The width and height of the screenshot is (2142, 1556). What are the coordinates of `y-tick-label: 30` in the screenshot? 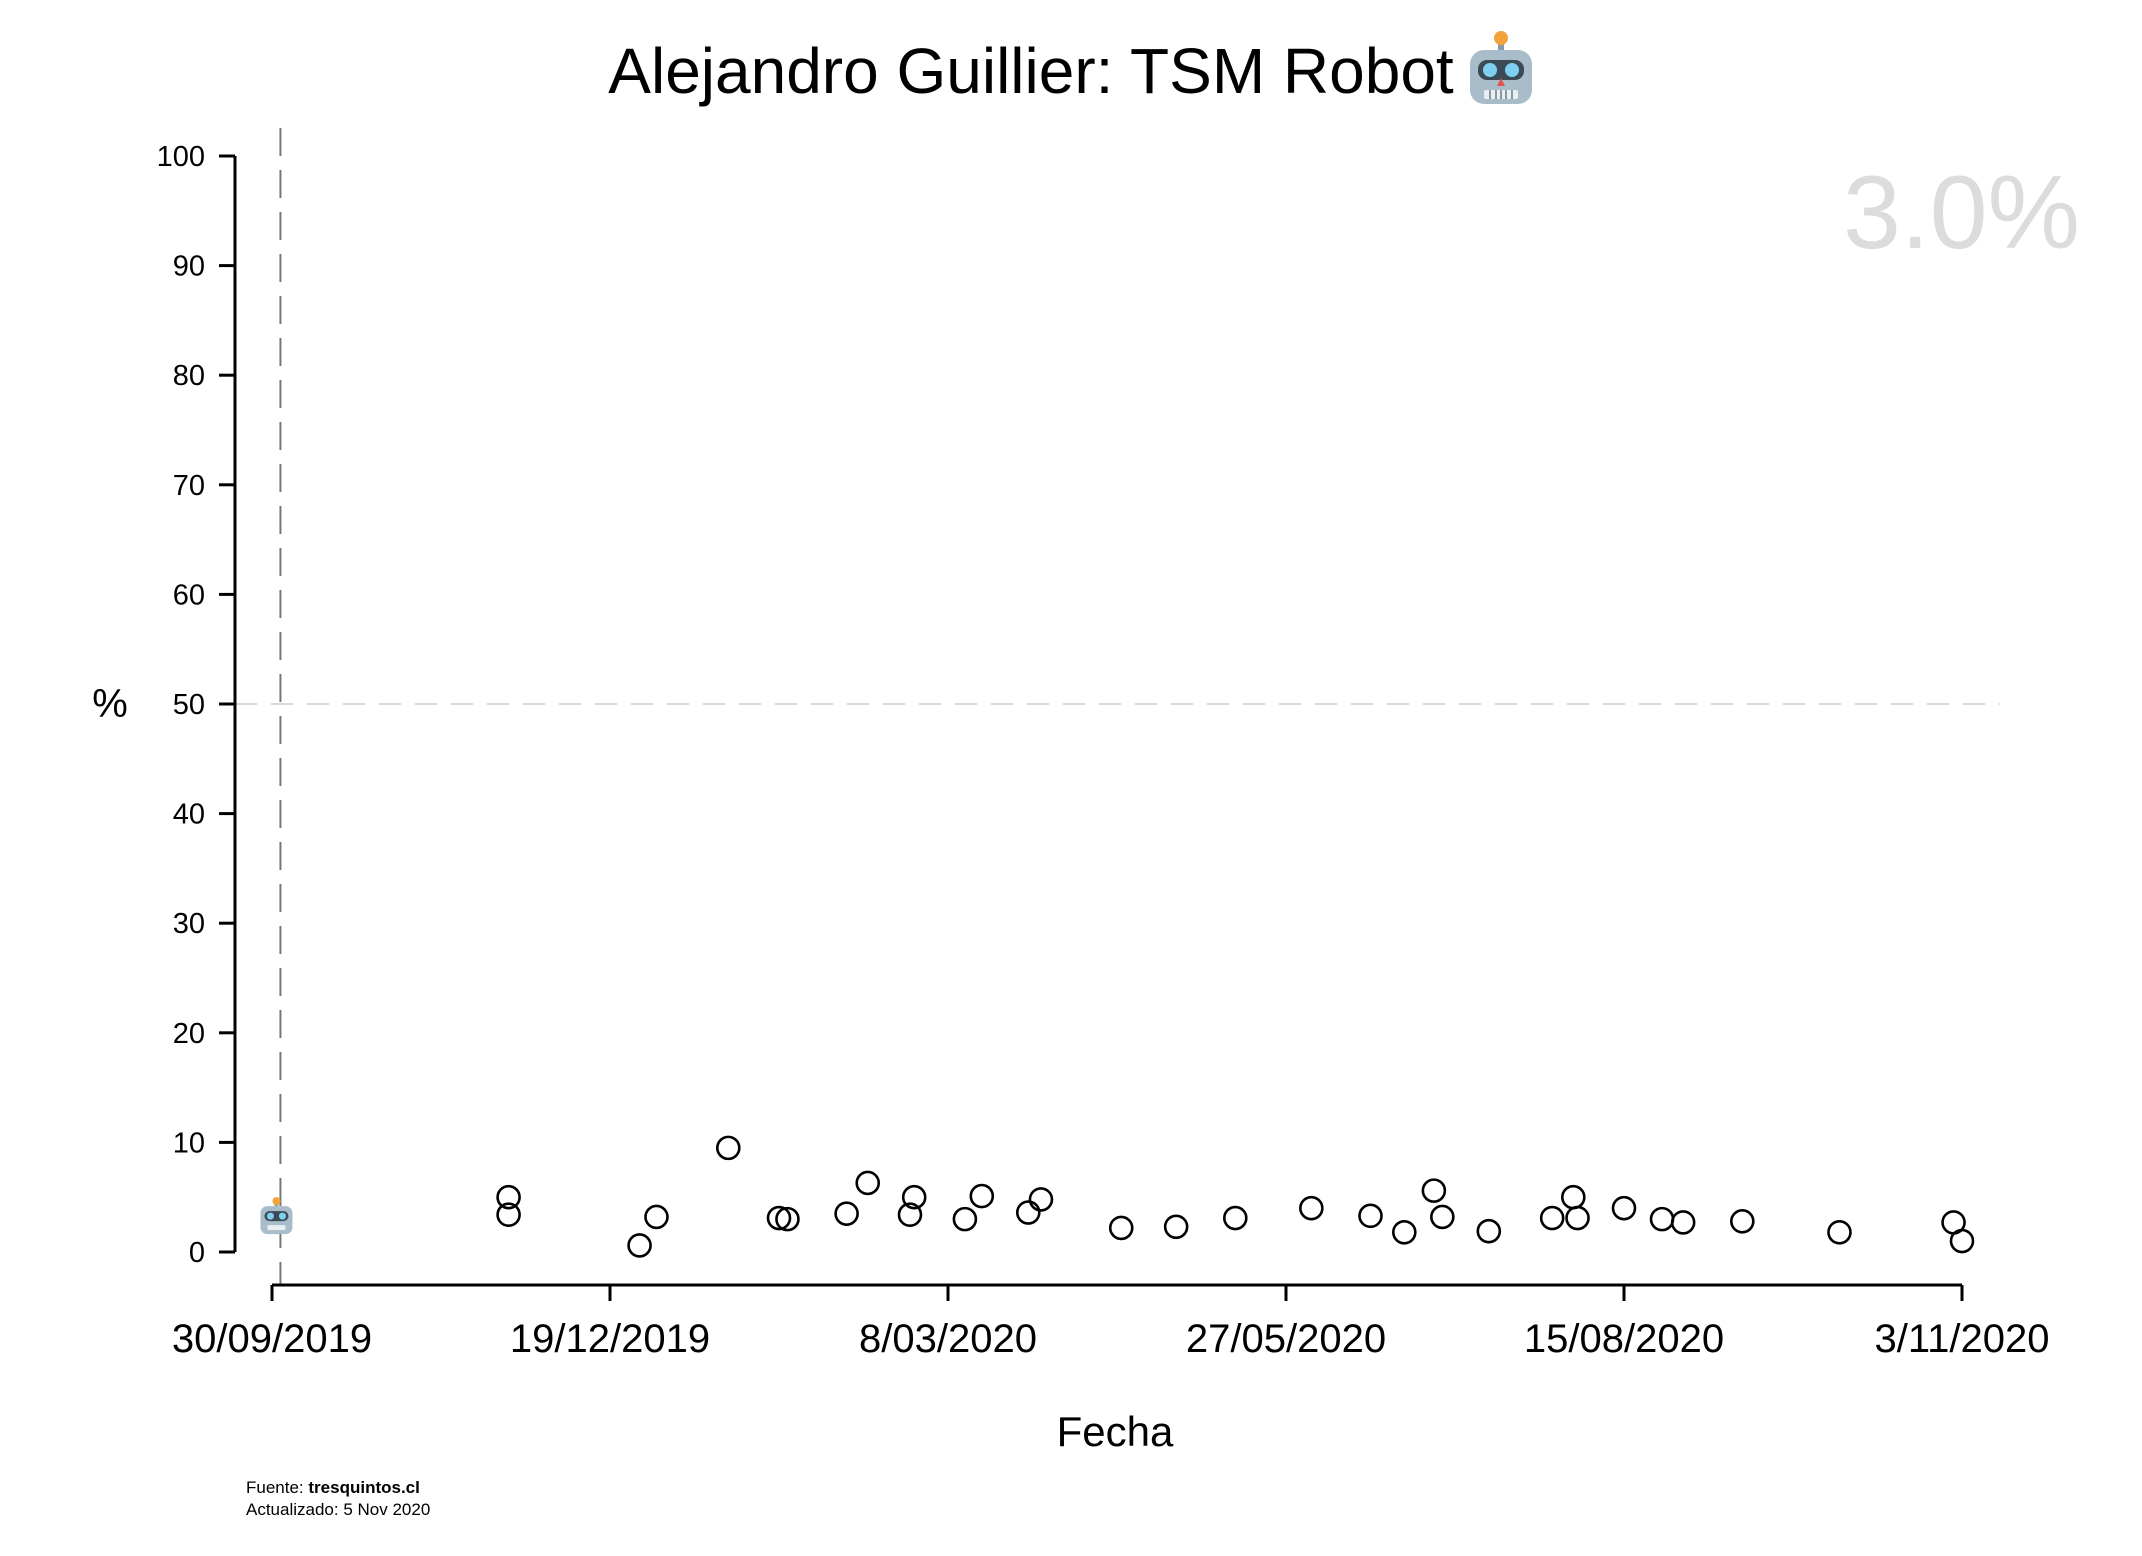 It's located at (189, 924).